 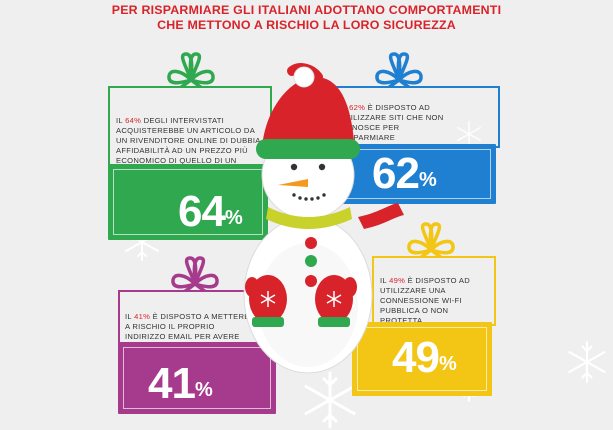 I want to click on mitten-right, so click(x=336, y=301).